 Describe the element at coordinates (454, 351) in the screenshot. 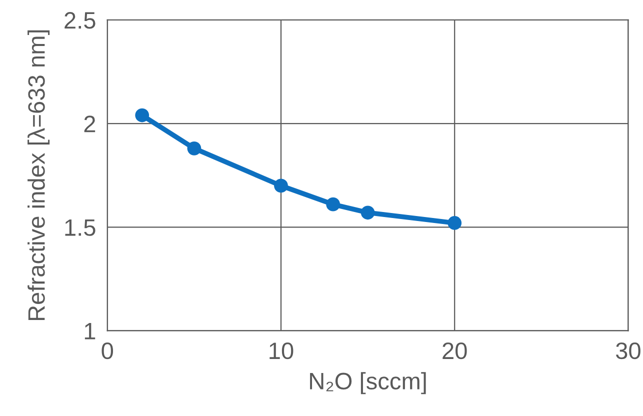

I see `x-tick-label: 20` at that location.